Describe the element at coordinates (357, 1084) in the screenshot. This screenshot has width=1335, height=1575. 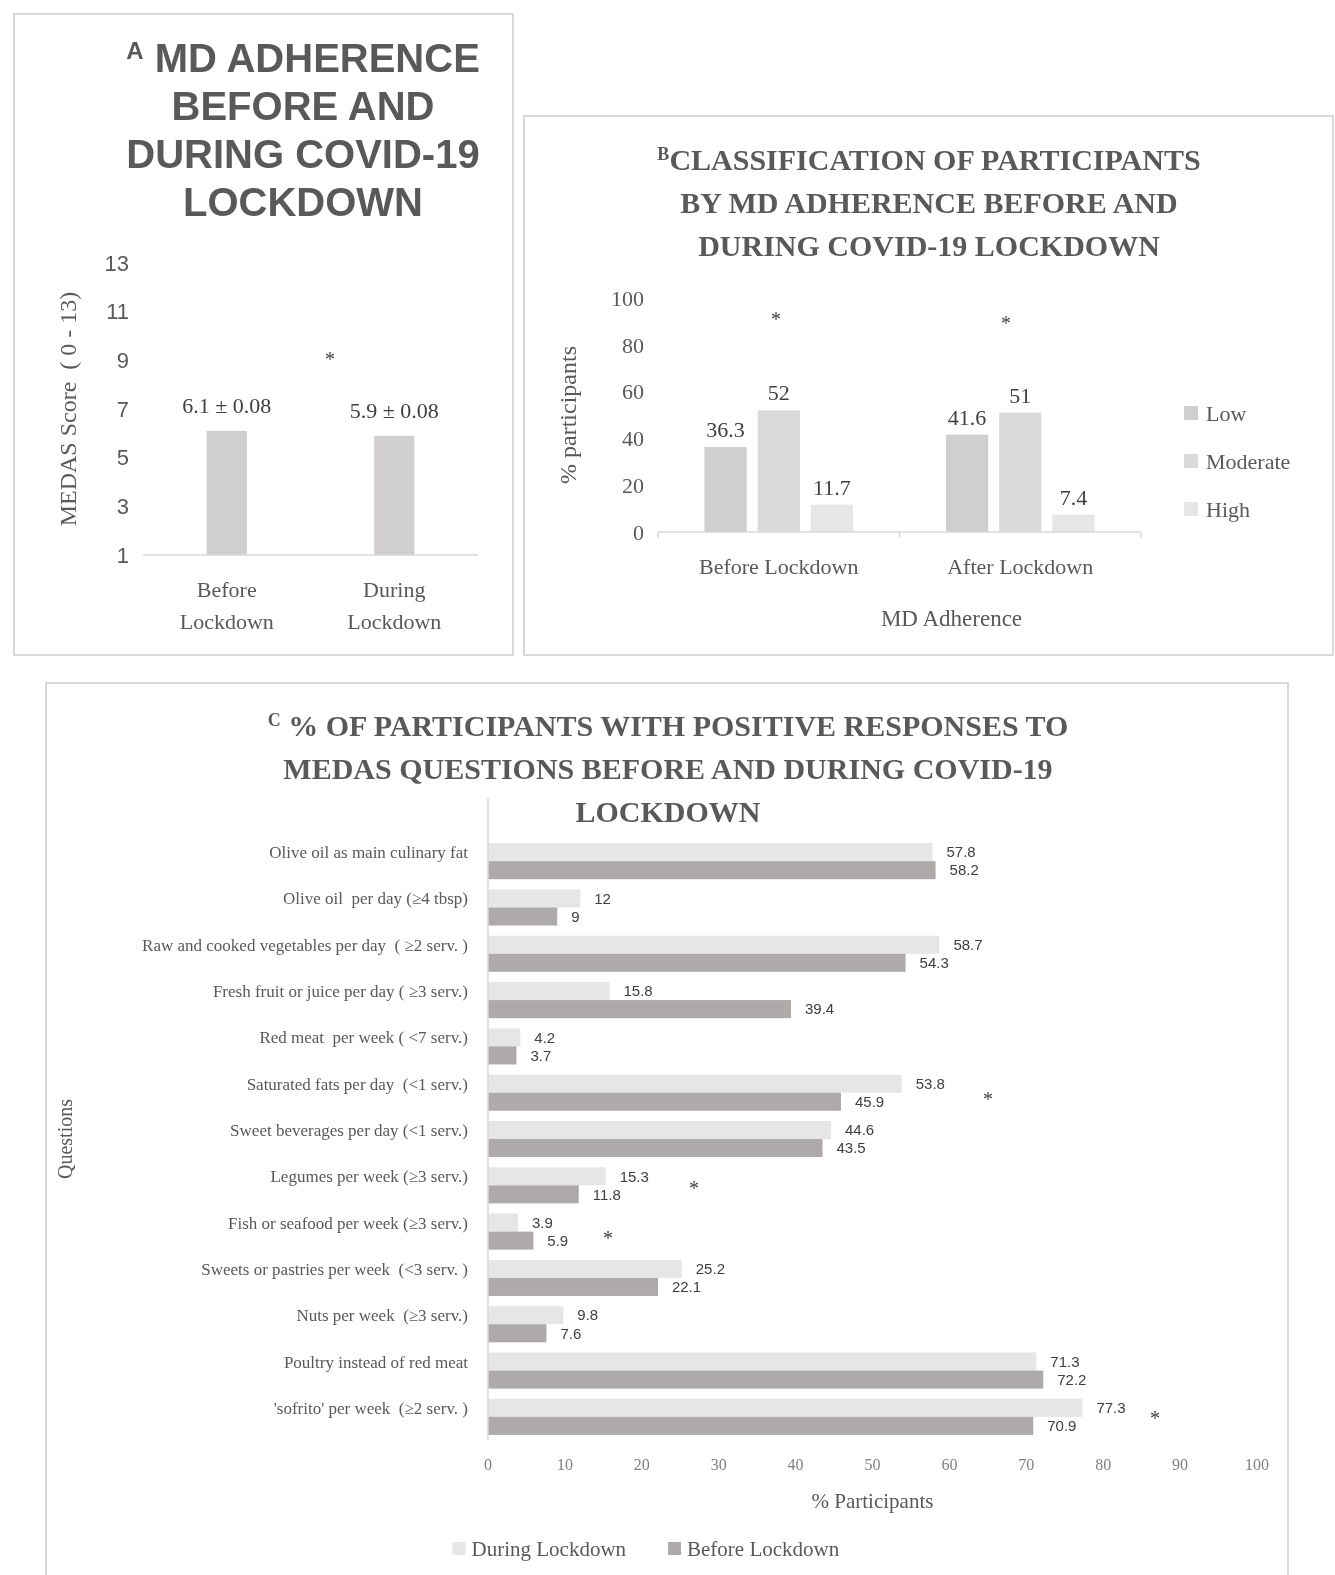
I see `y-tick-label: Saturated fats per day (<1 serv.)` at that location.